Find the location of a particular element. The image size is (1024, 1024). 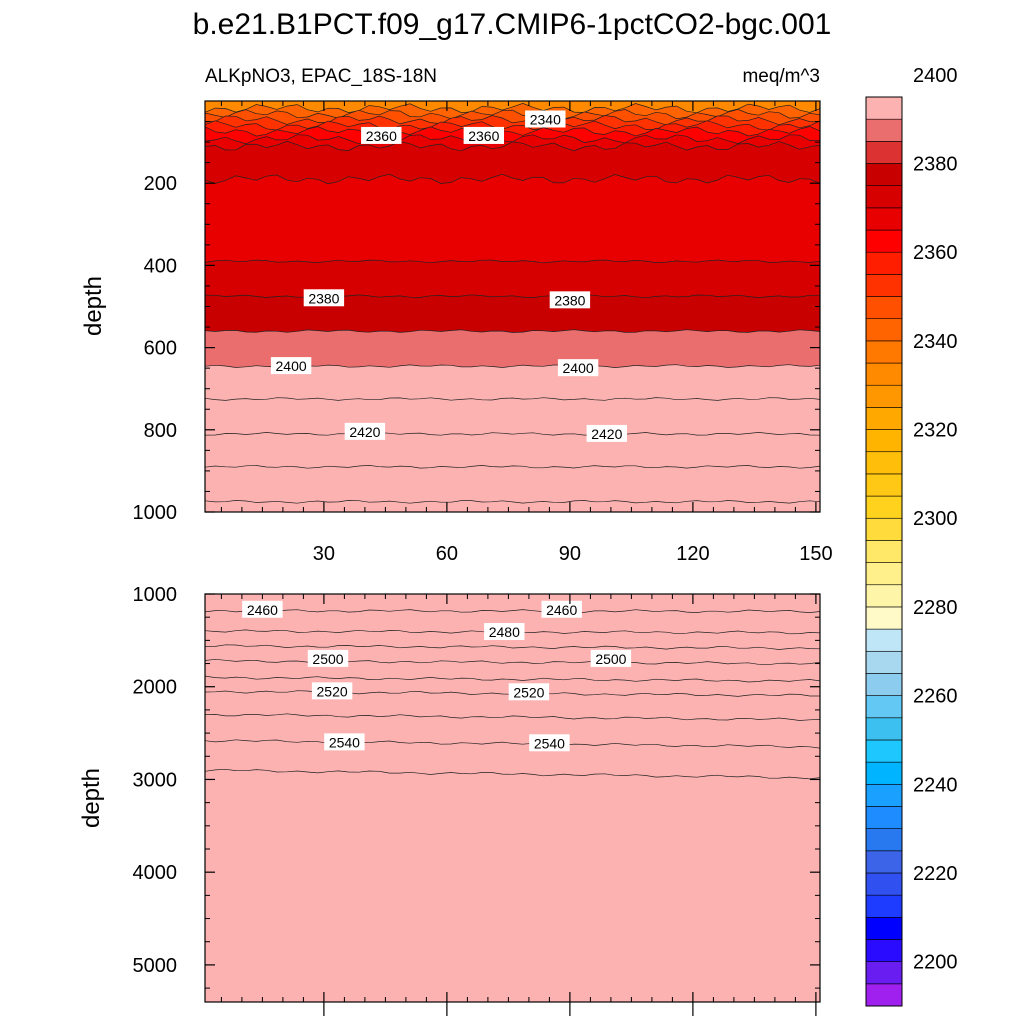

colorbar-label: 2340 is located at coordinates (935, 342).